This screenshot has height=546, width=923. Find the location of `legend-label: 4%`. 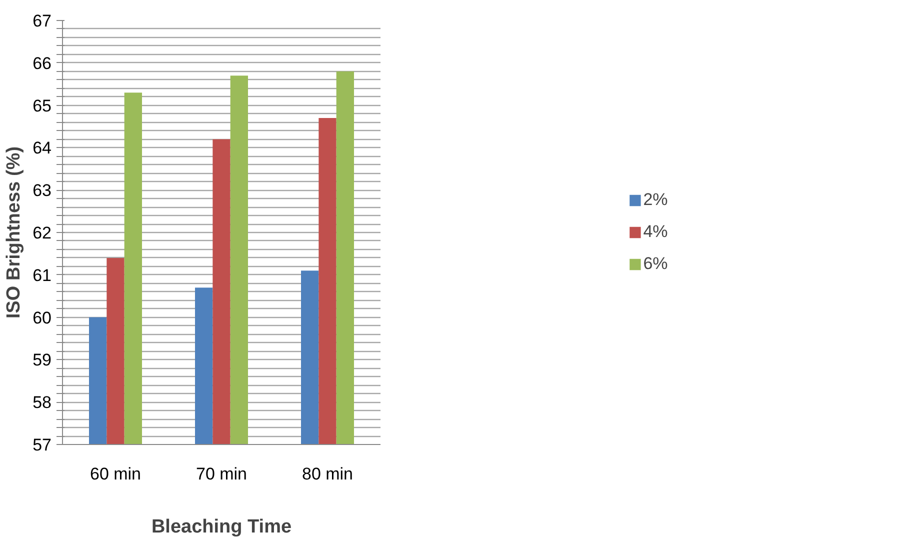

legend-label: 4% is located at coordinates (655, 232).